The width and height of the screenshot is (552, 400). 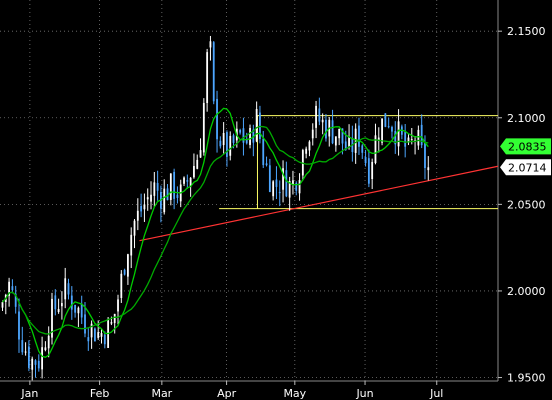 I want to click on x-tick-label: May, so click(x=294, y=393).